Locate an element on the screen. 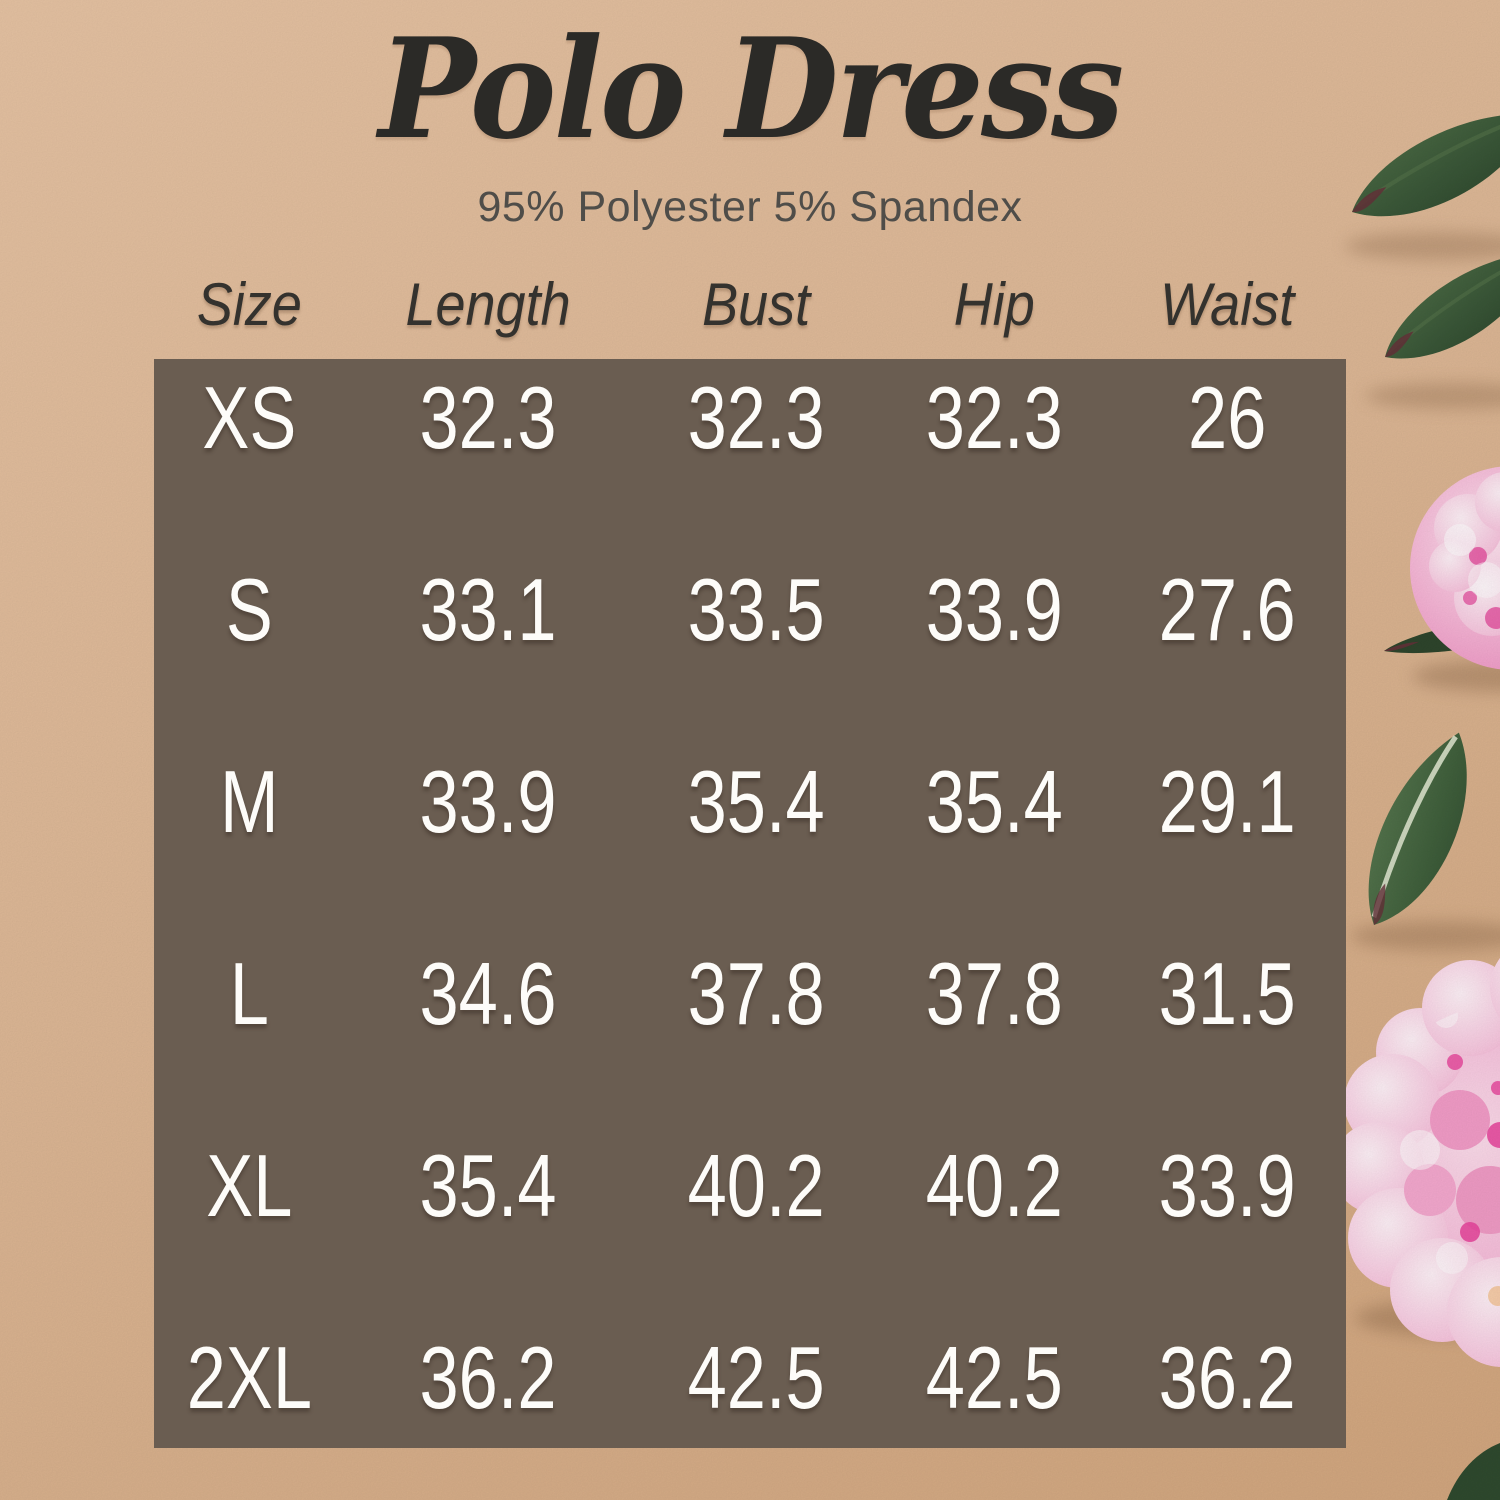 The height and width of the screenshot is (1500, 1500). size-cell: S is located at coordinates (249, 609).